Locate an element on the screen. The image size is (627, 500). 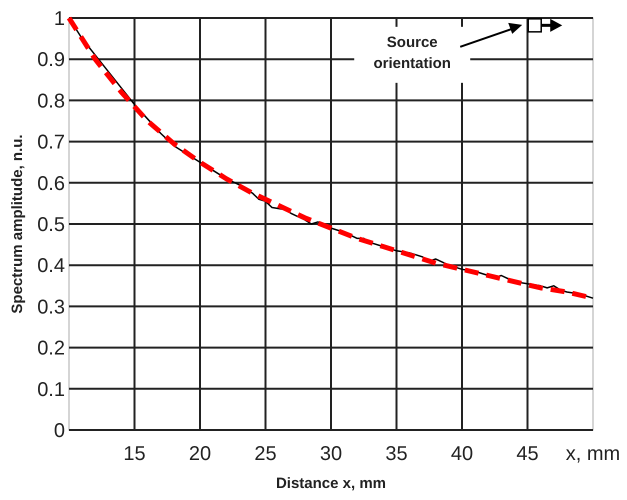
x-tick-label: 30 is located at coordinates (331, 454).